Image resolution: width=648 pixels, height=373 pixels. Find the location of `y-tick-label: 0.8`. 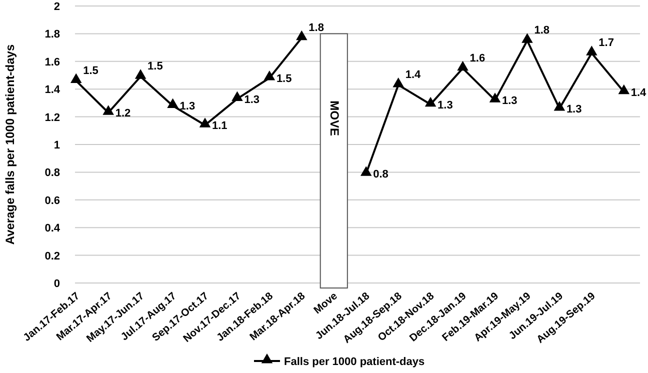

y-tick-label: 0.8 is located at coordinates (52, 173).